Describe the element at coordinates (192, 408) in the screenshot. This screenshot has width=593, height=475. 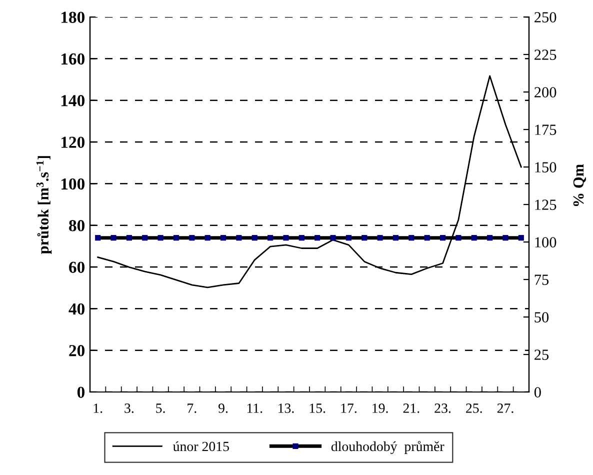
I see `x-tick-label: 7.` at that location.